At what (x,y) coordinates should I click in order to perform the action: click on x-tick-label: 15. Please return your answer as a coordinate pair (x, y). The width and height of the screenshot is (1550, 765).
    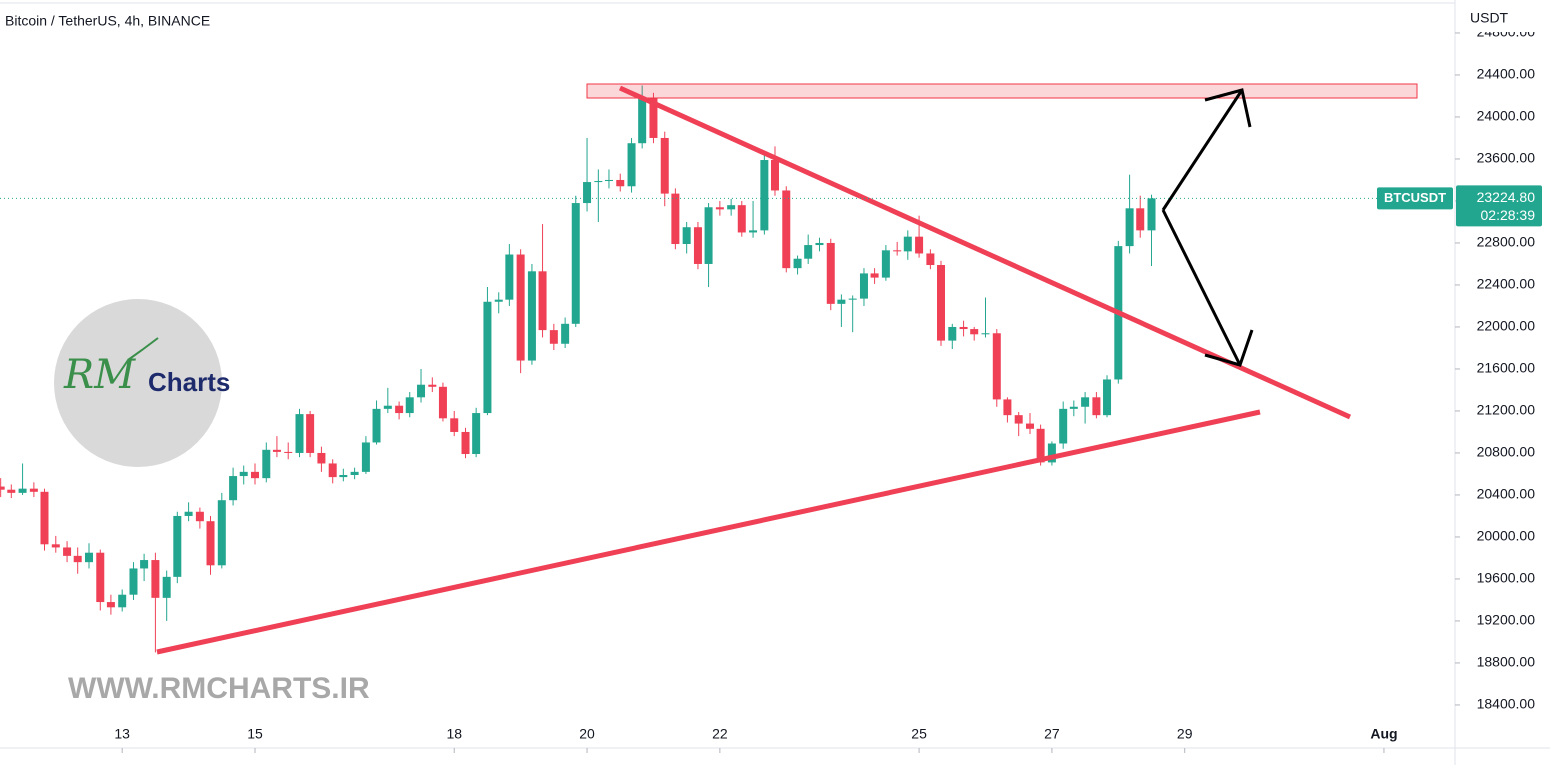
    Looking at the image, I should click on (255, 734).